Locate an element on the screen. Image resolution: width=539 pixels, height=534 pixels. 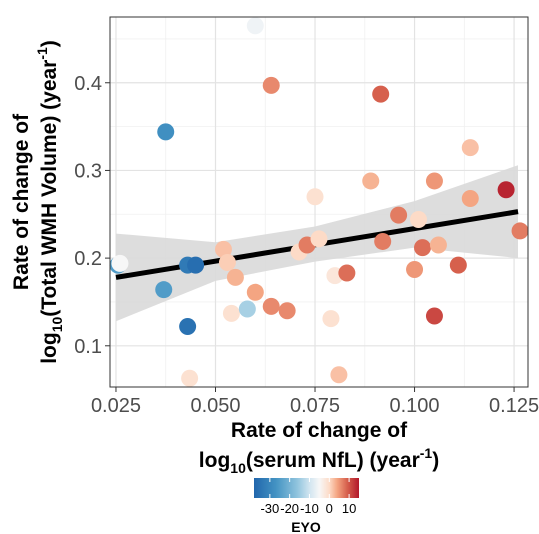
x-axis-ticks: 0.025 0.050 0.075 0.100 0.125 is located at coordinates (315, 402).